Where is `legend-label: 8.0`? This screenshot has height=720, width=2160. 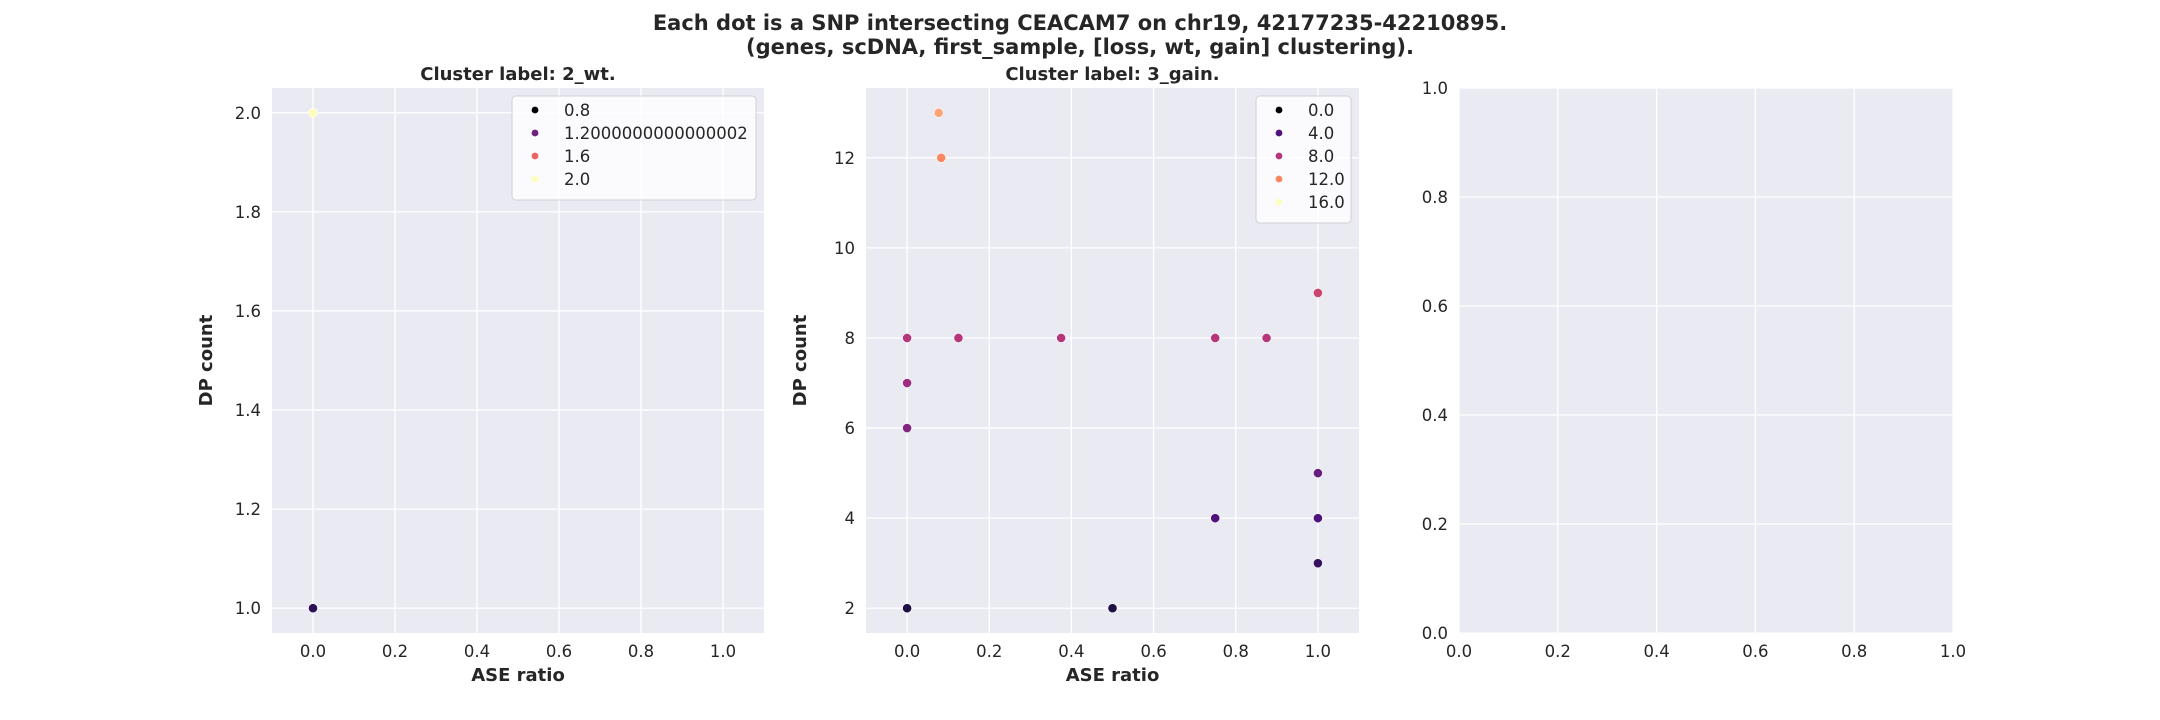
legend-label: 8.0 is located at coordinates (1321, 156).